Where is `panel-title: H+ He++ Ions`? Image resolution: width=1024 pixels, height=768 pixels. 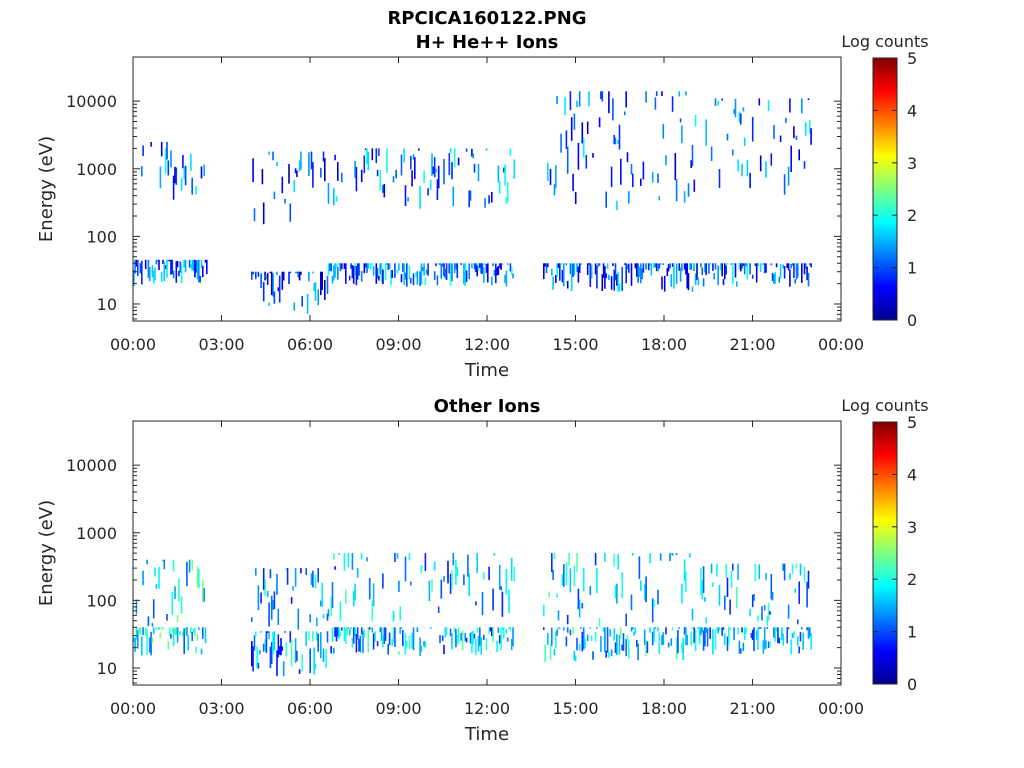 panel-title: H+ He++ Ions is located at coordinates (487, 42).